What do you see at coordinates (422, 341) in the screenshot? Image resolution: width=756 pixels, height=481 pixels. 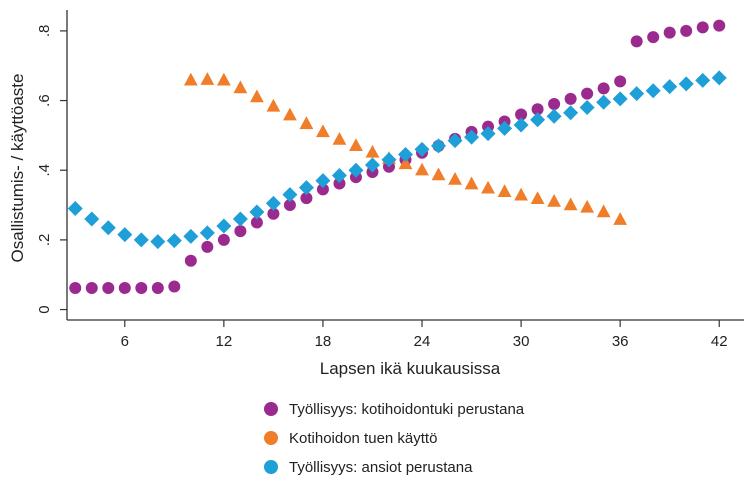 I see `x-tick-label: 24` at bounding box center [422, 341].